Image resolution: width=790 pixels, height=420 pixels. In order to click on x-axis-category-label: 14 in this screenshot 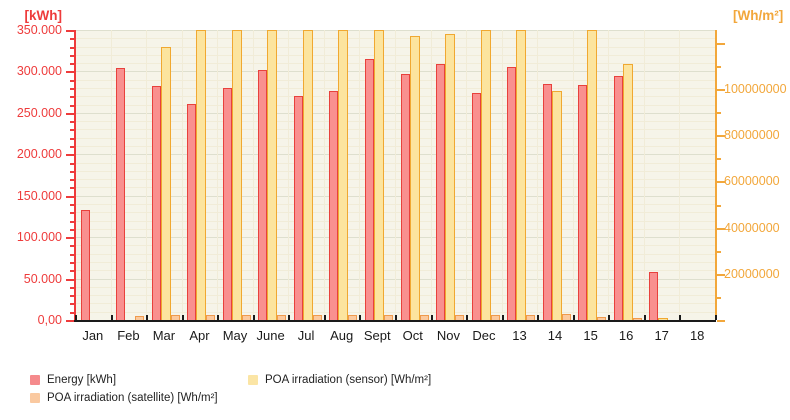, I will do `click(555, 335)`.